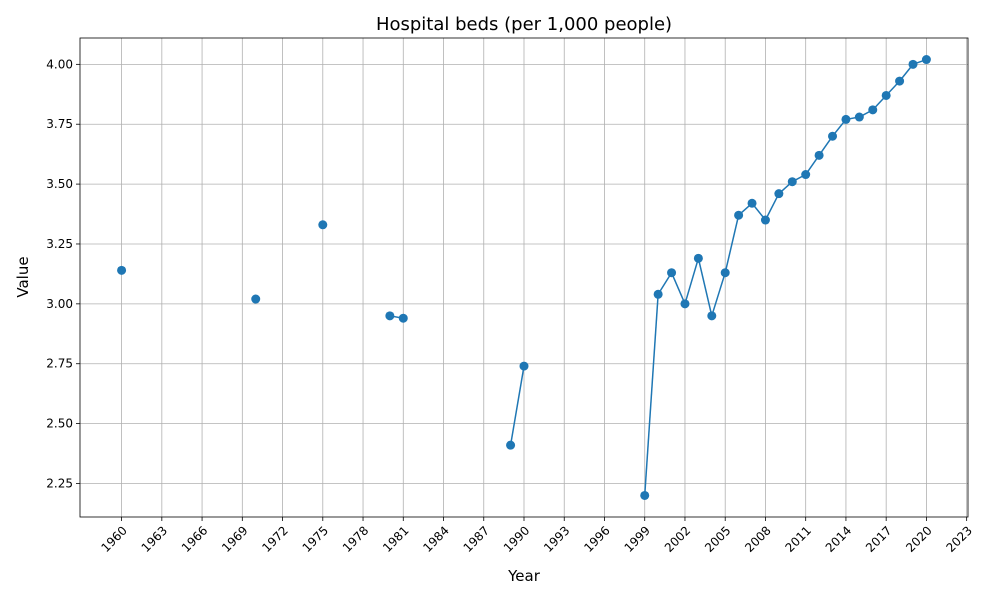  I want to click on y-tick-label: 3.00, so click(59, 304).